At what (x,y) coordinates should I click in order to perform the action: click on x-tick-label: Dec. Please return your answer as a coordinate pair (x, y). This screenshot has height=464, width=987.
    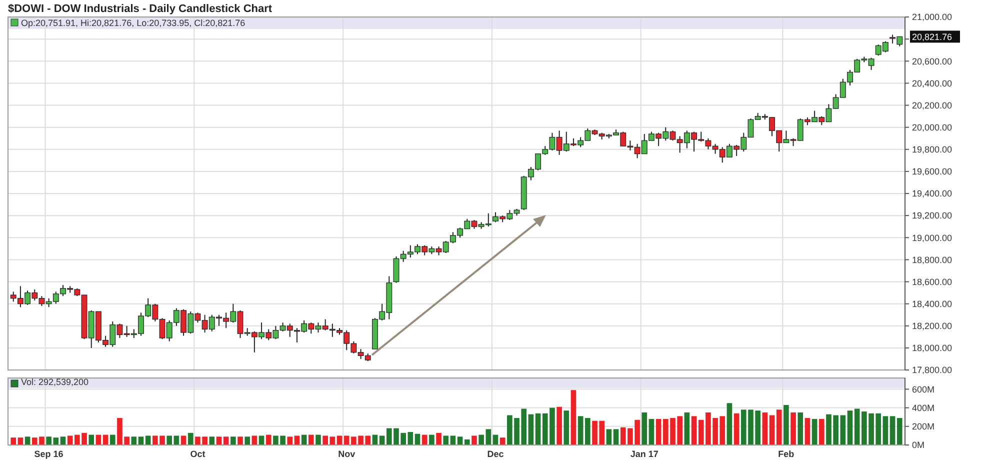
    Looking at the image, I should click on (495, 454).